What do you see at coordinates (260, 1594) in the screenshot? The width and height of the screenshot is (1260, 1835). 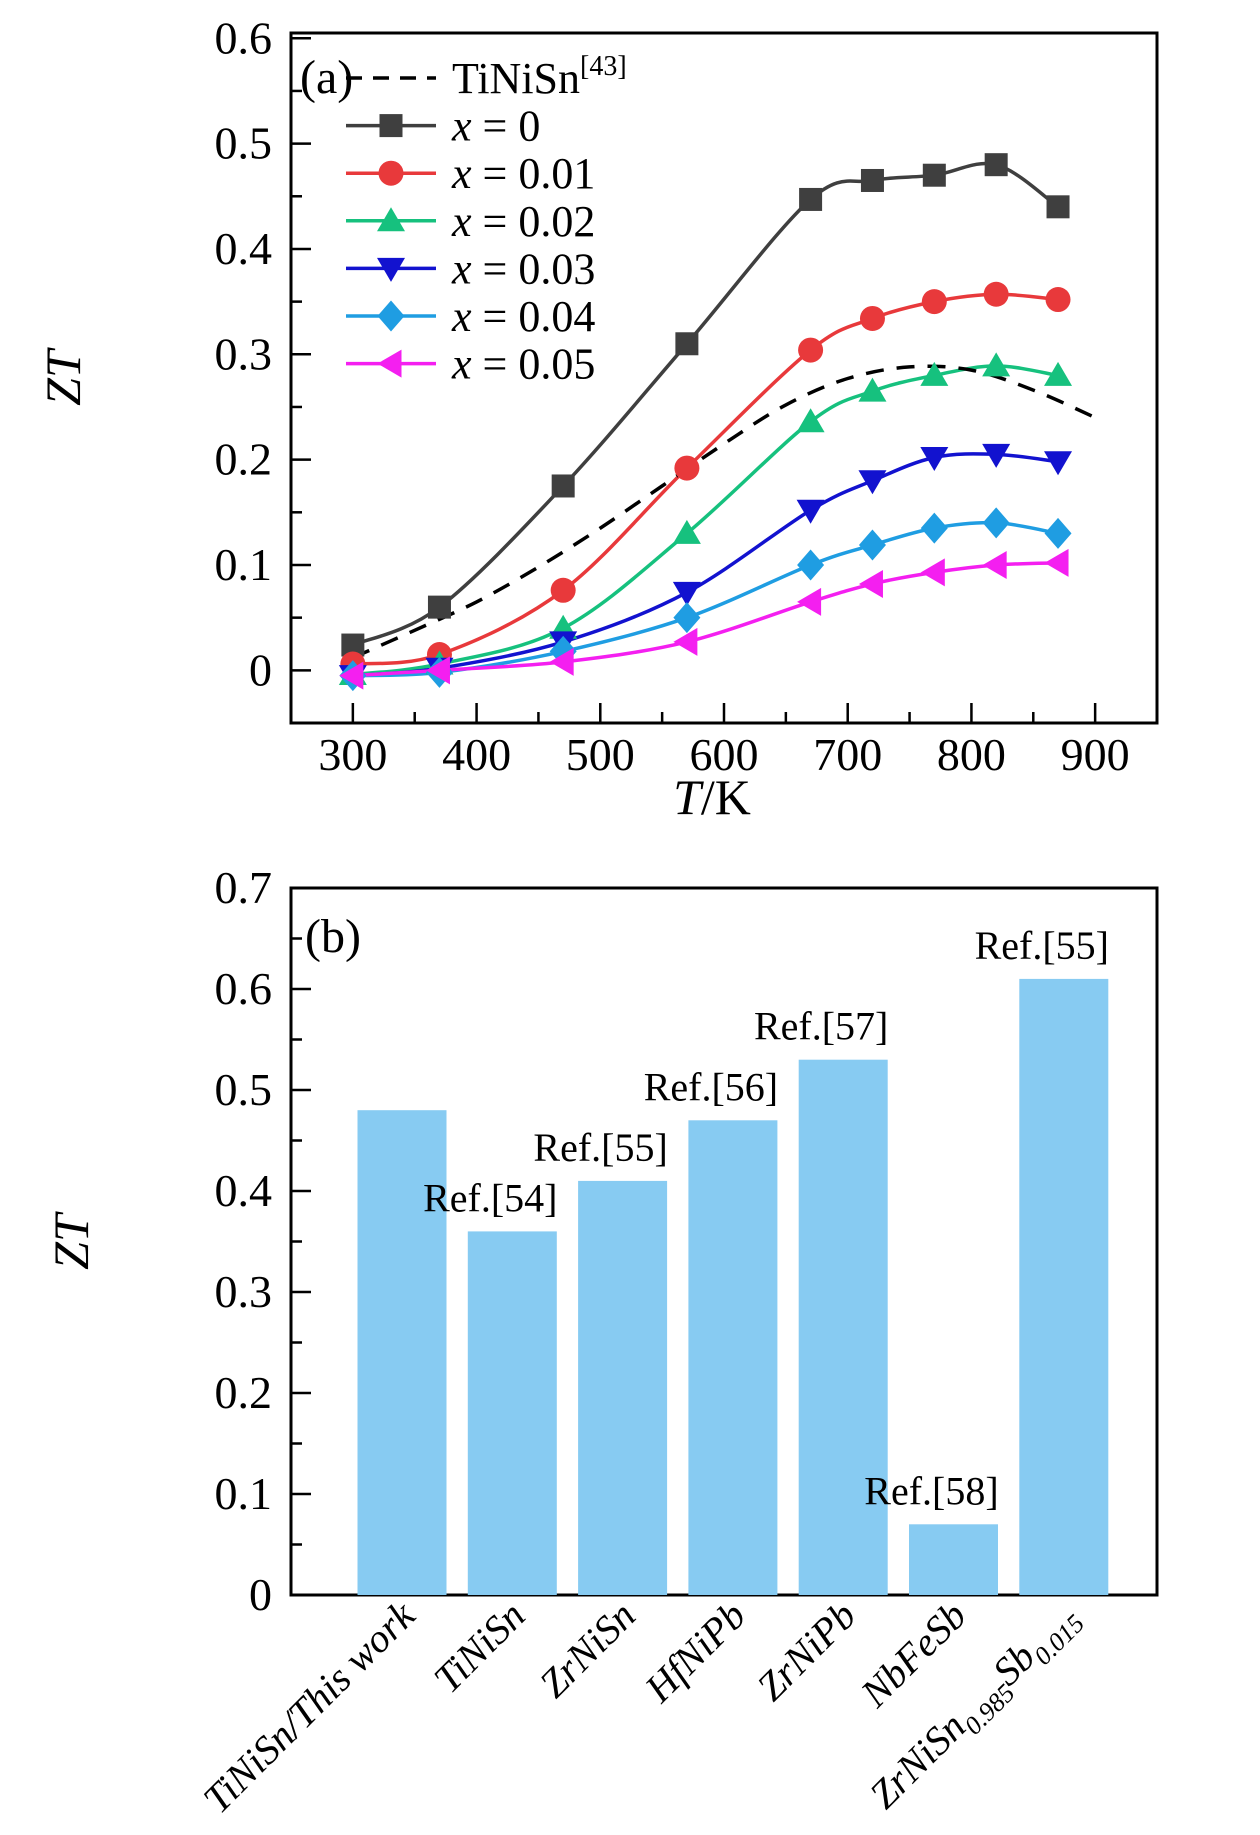 I see `y-tick-label: 0` at bounding box center [260, 1594].